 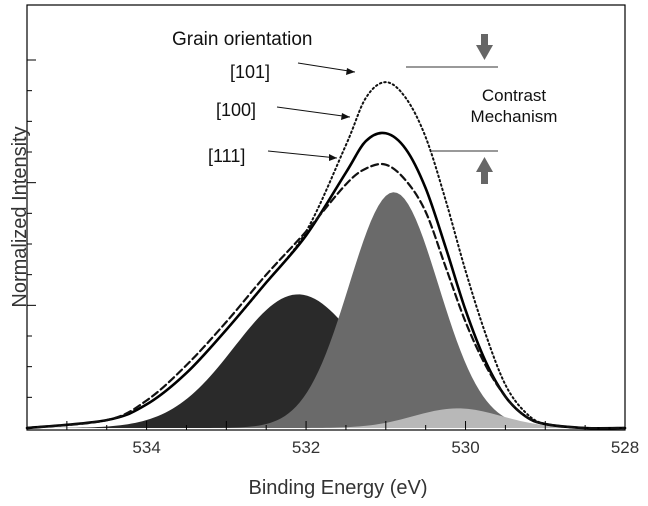 What do you see at coordinates (465, 447) in the screenshot?
I see `x-tick-label-530: 530` at bounding box center [465, 447].